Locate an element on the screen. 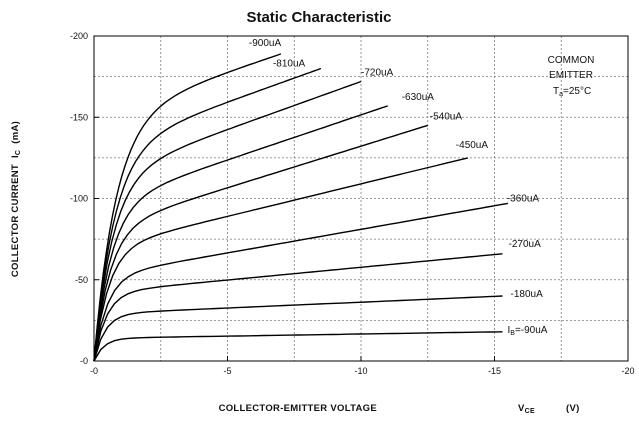 This screenshot has width=639, height=422. x-axis-symbol: VCE is located at coordinates (526, 409).